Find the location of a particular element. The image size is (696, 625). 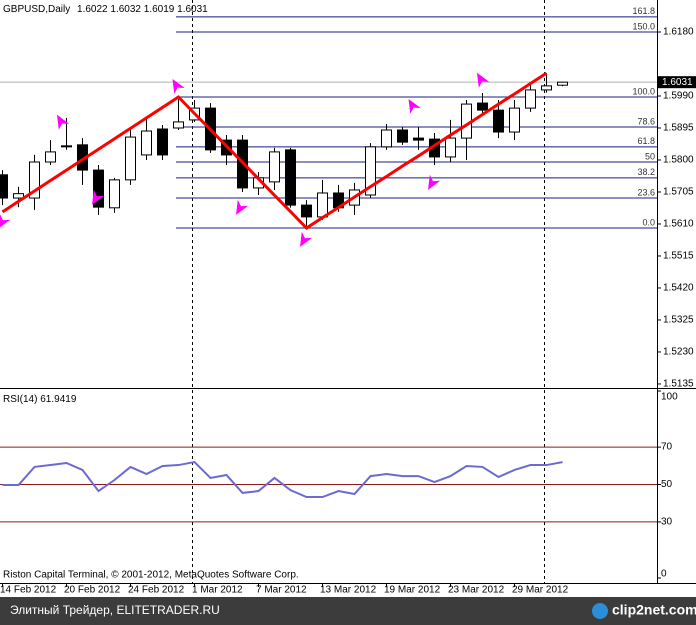

y-tick-label: 1.5230 is located at coordinates (678, 352).